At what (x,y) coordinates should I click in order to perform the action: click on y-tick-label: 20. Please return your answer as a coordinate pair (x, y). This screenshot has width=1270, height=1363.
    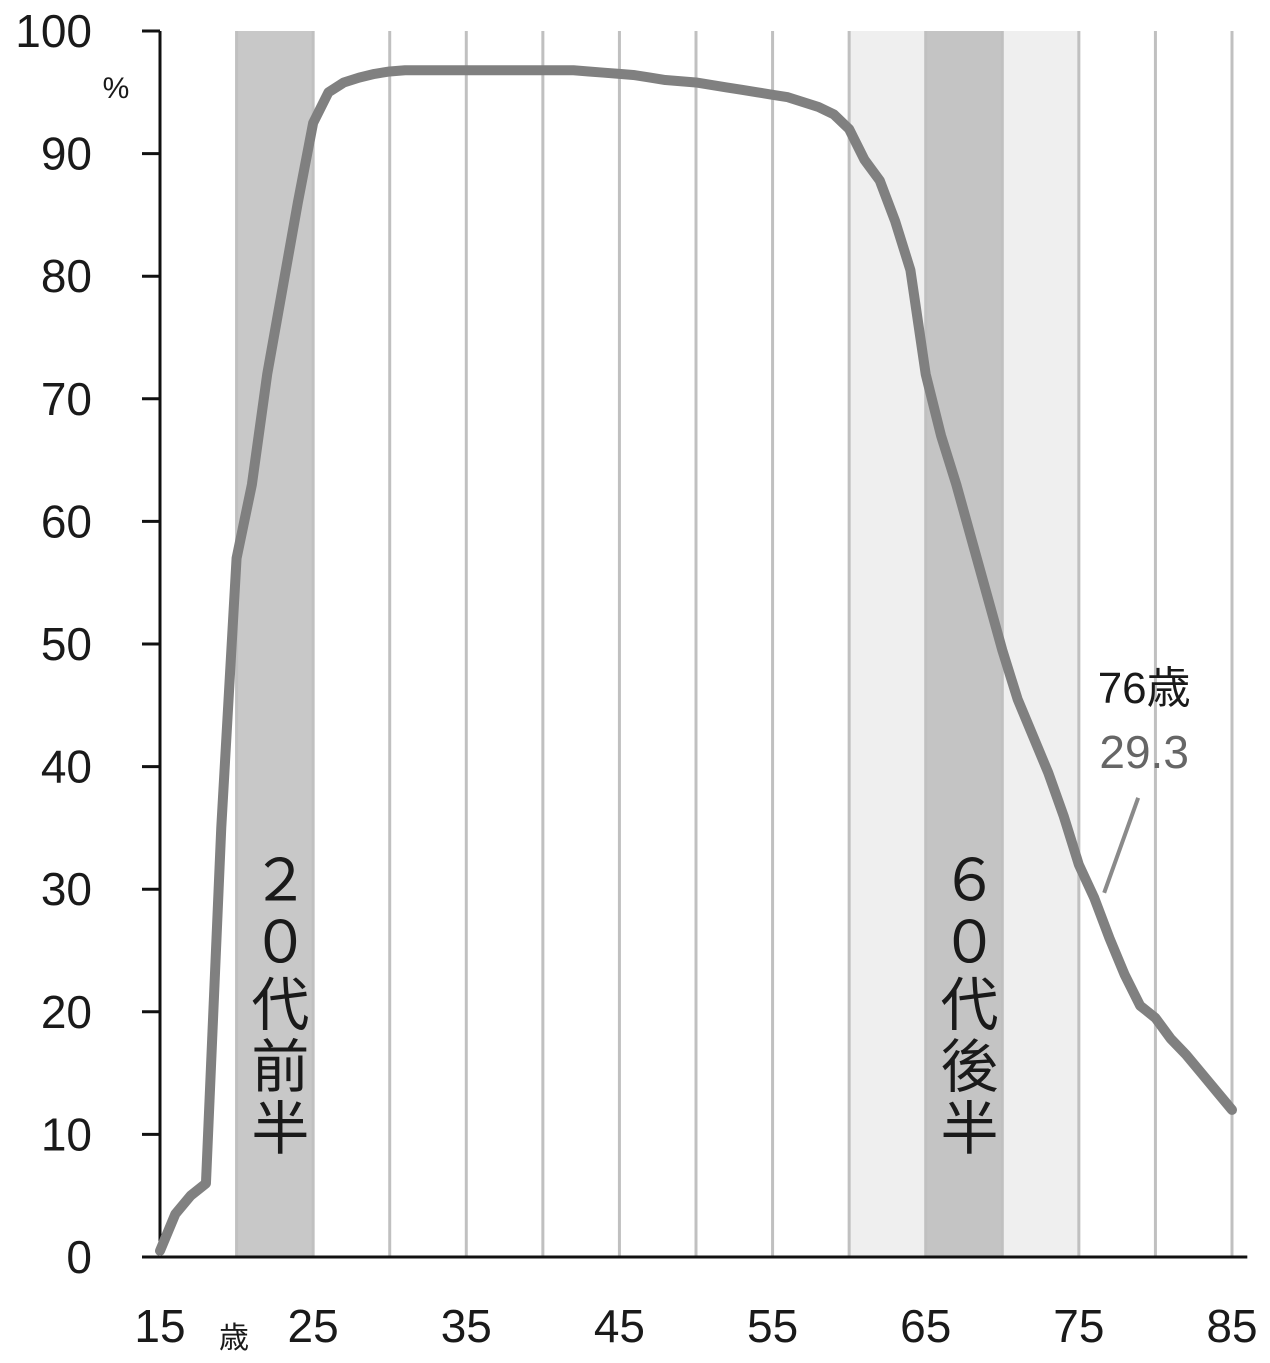
    Looking at the image, I should click on (66, 1012).